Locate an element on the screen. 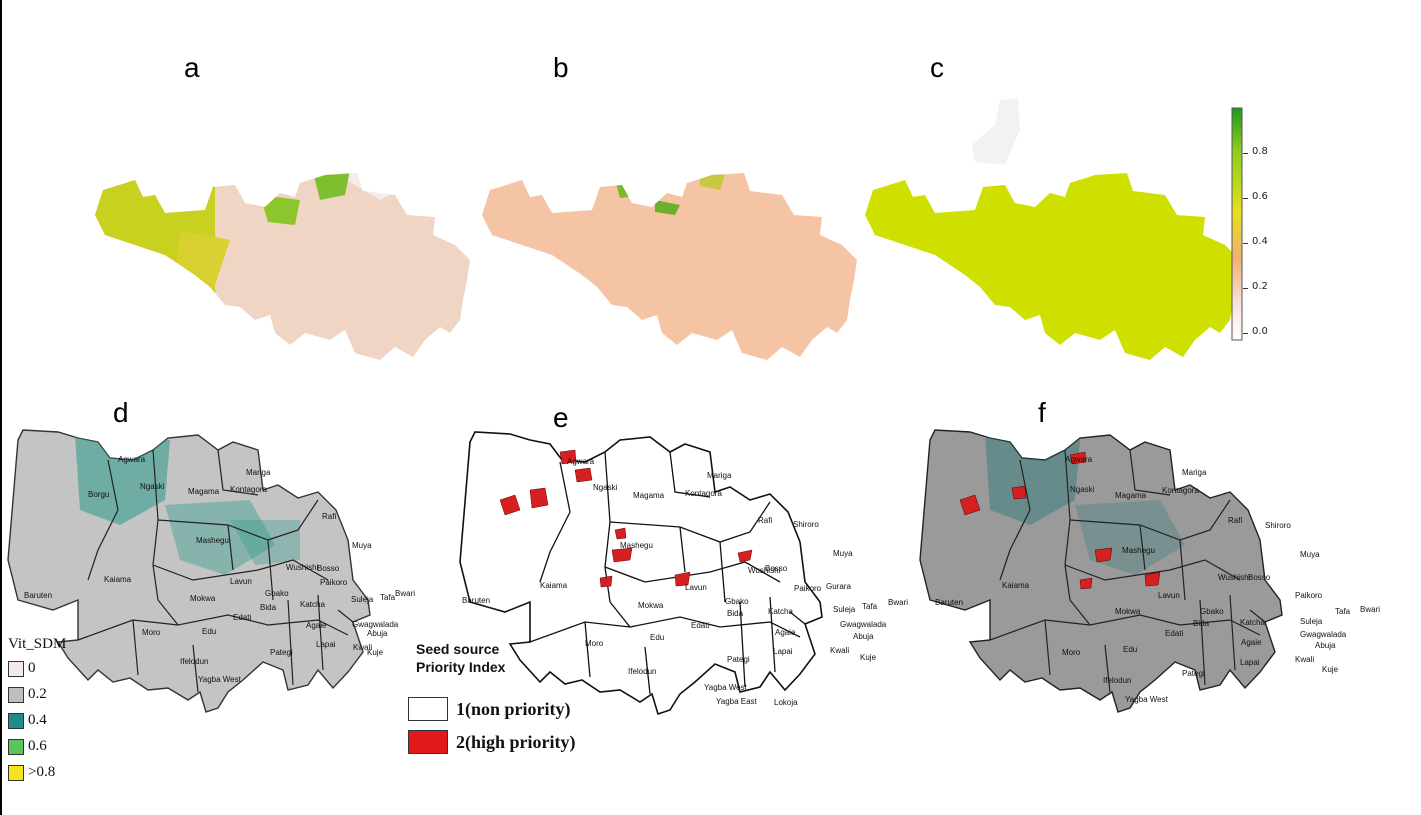  svg-text: Wushishi is located at coordinates (764, 570).